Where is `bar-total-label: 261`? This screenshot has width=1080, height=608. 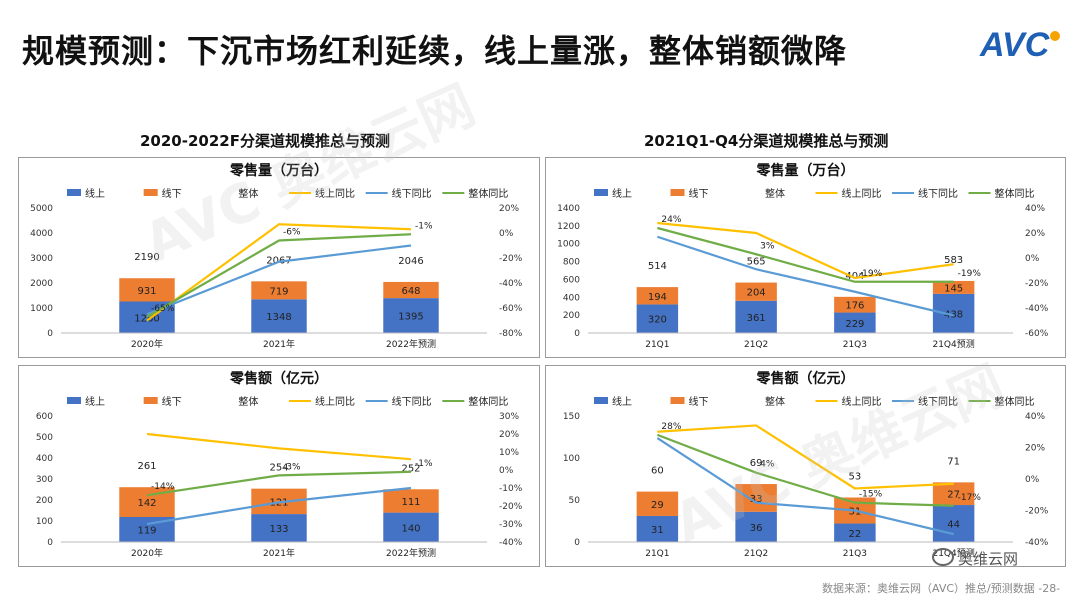
bar-total-label: 261 is located at coordinates (146, 466).